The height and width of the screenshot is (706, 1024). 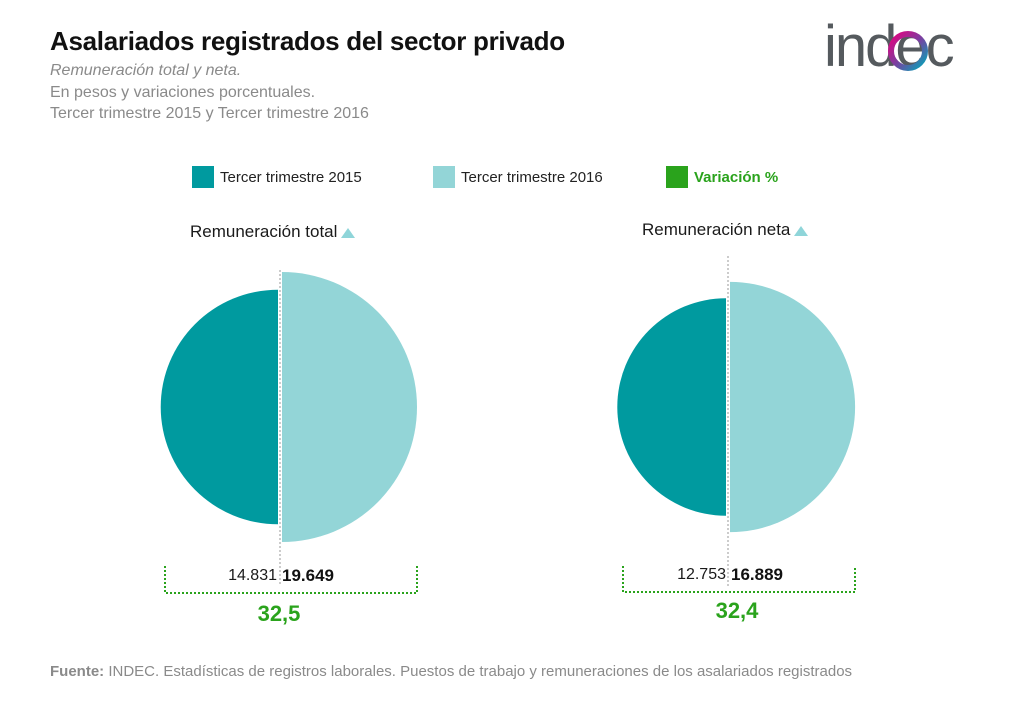 I want to click on subtitle-measure: Remuneración total y neta., so click(x=146, y=70).